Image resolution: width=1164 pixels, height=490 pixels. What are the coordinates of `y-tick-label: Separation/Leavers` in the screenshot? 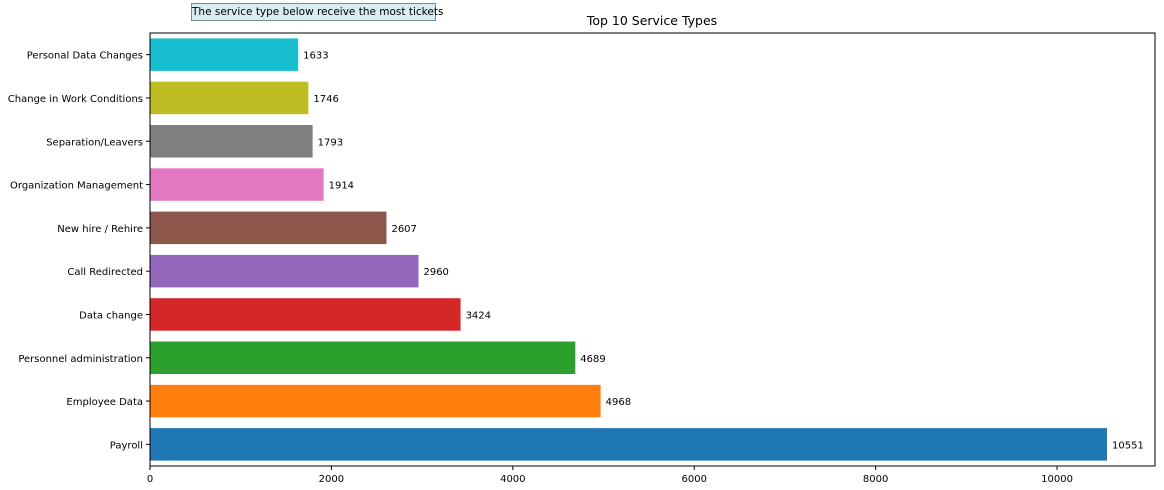 It's located at (94, 142).